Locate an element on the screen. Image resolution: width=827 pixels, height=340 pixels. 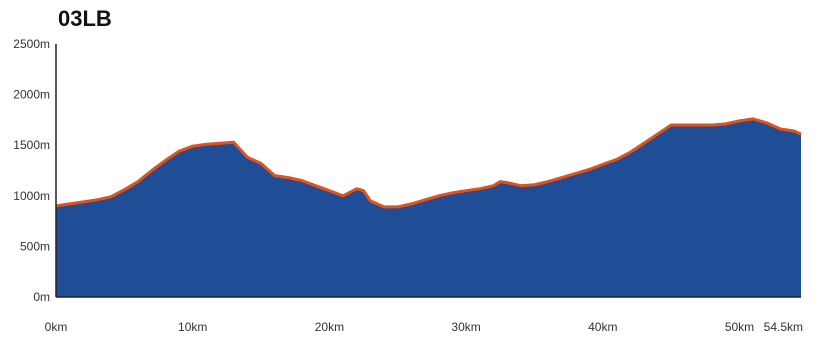
y-tick-label: 0m is located at coordinates (41, 297).